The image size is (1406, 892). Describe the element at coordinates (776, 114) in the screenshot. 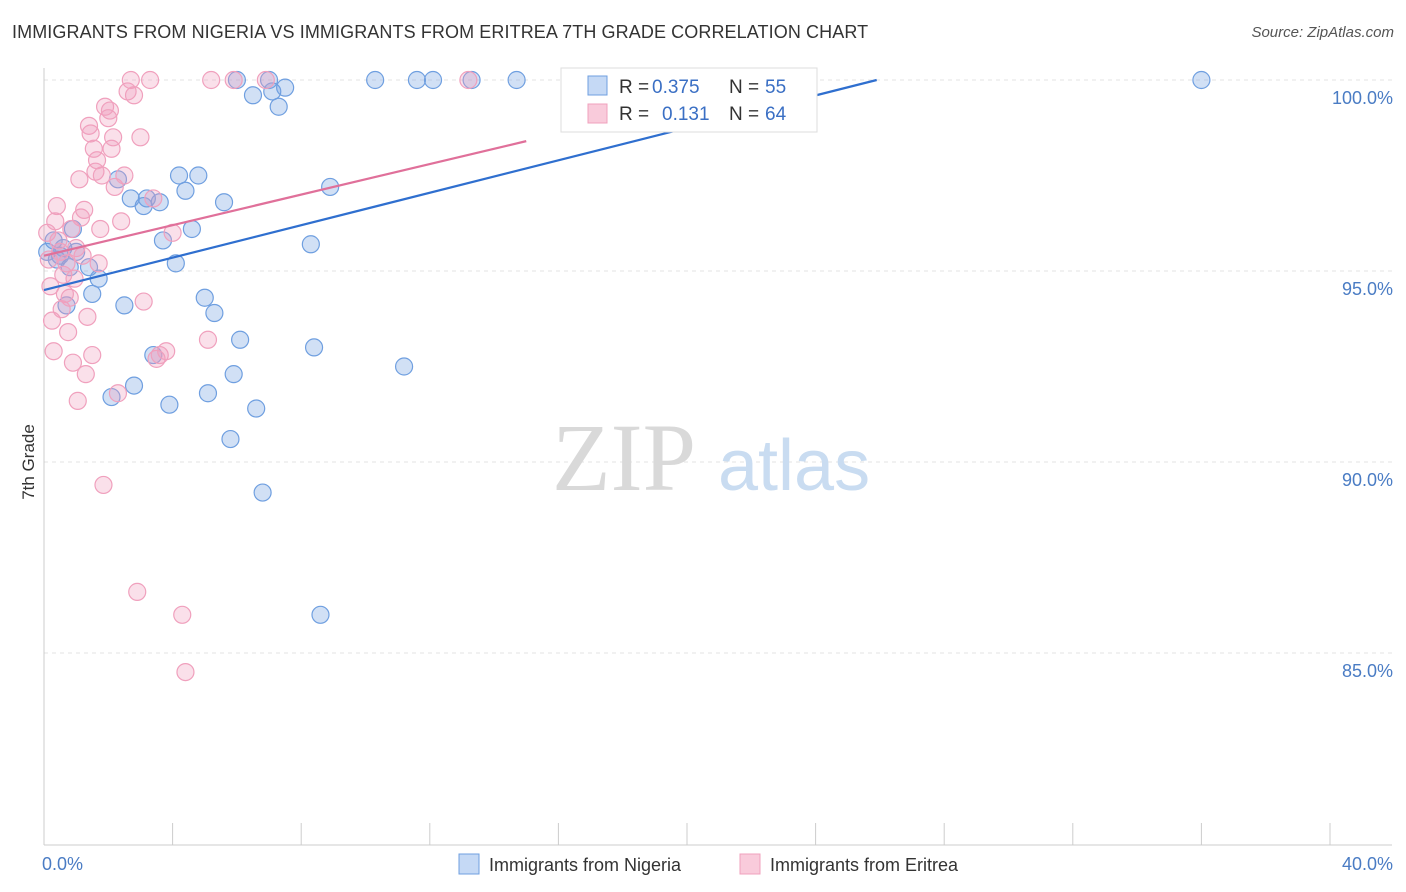

I see `legend-n-value-eritrea: 64` at that location.